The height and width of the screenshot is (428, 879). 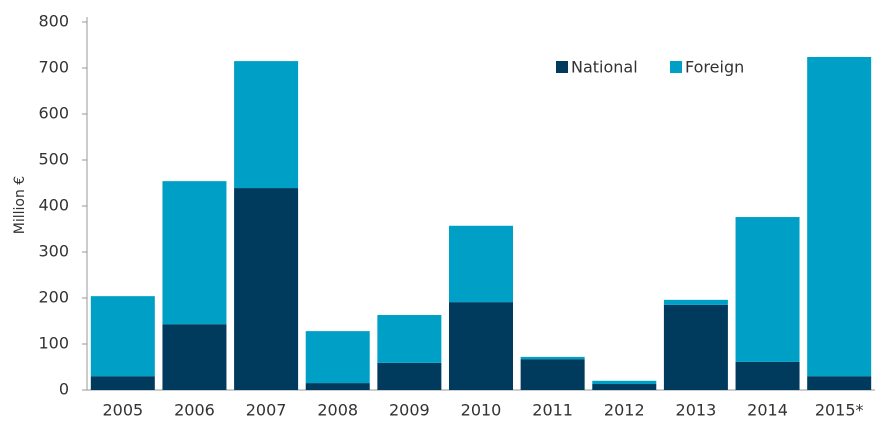 What do you see at coordinates (53, 343) in the screenshot?
I see `y-tick-label: 100` at bounding box center [53, 343].